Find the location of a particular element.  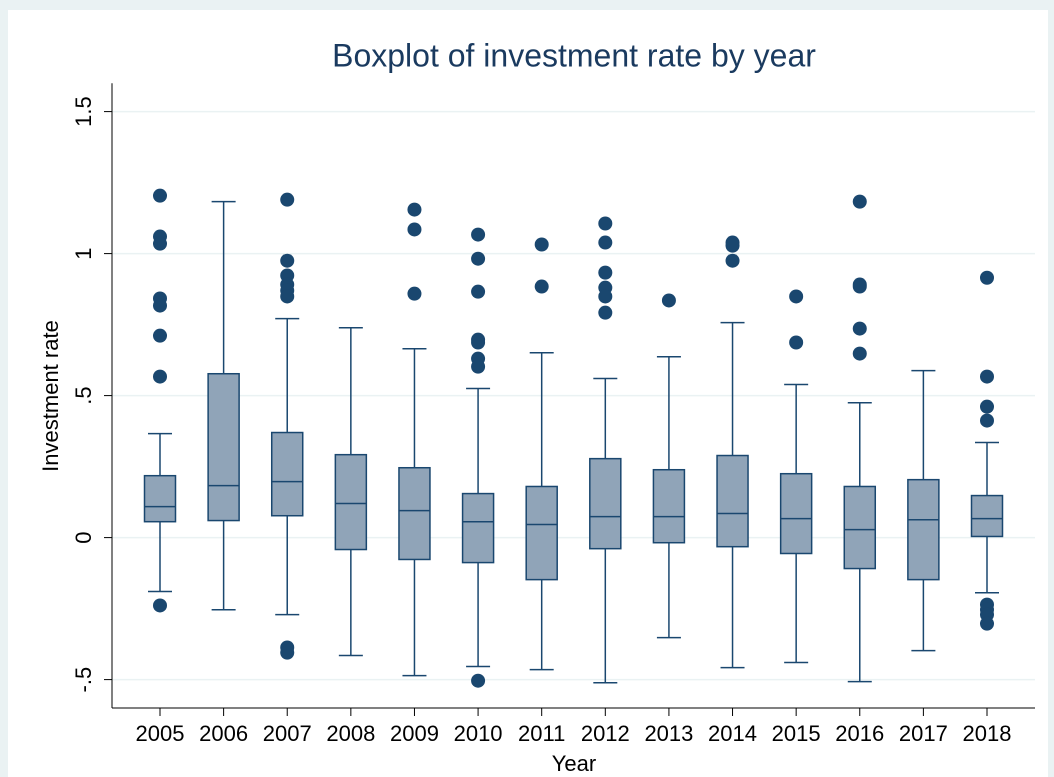

x-tick-label: 2008 is located at coordinates (350, 733).